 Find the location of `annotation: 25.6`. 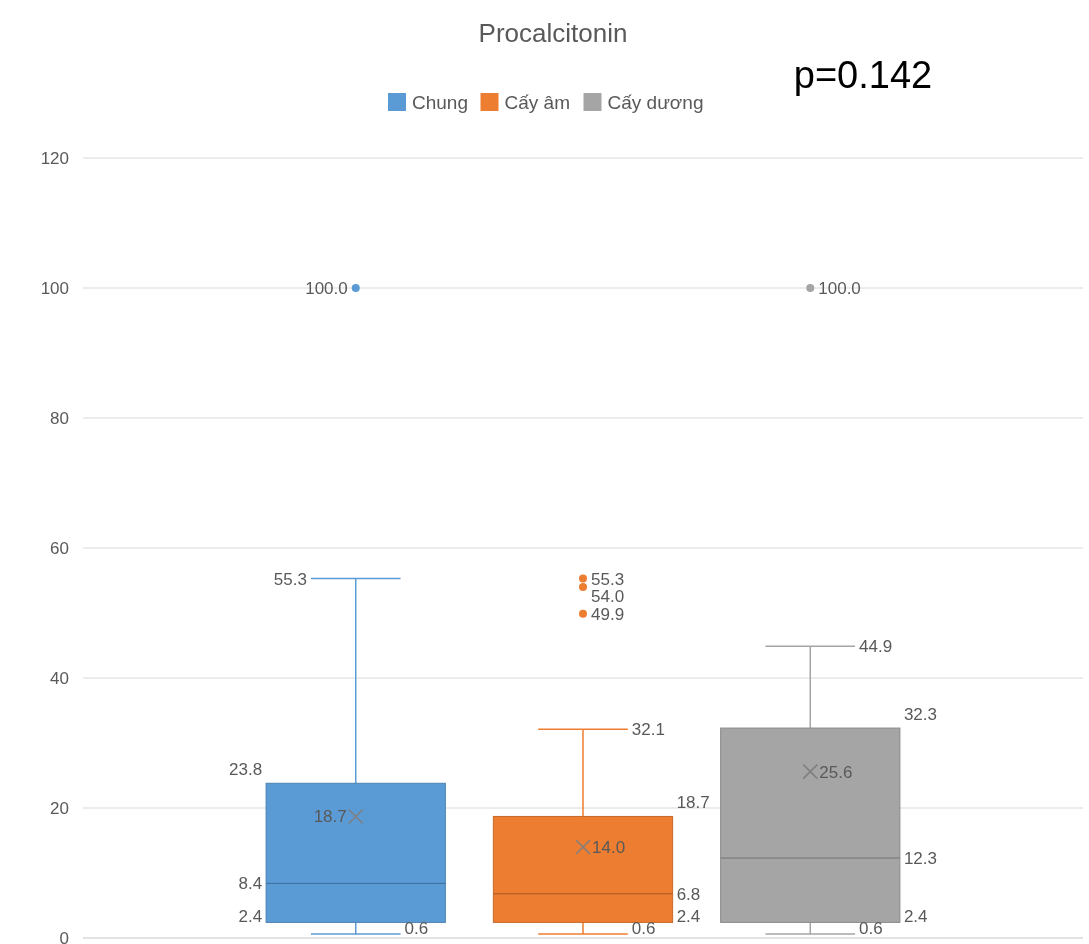

annotation: 25.6 is located at coordinates (836, 772).